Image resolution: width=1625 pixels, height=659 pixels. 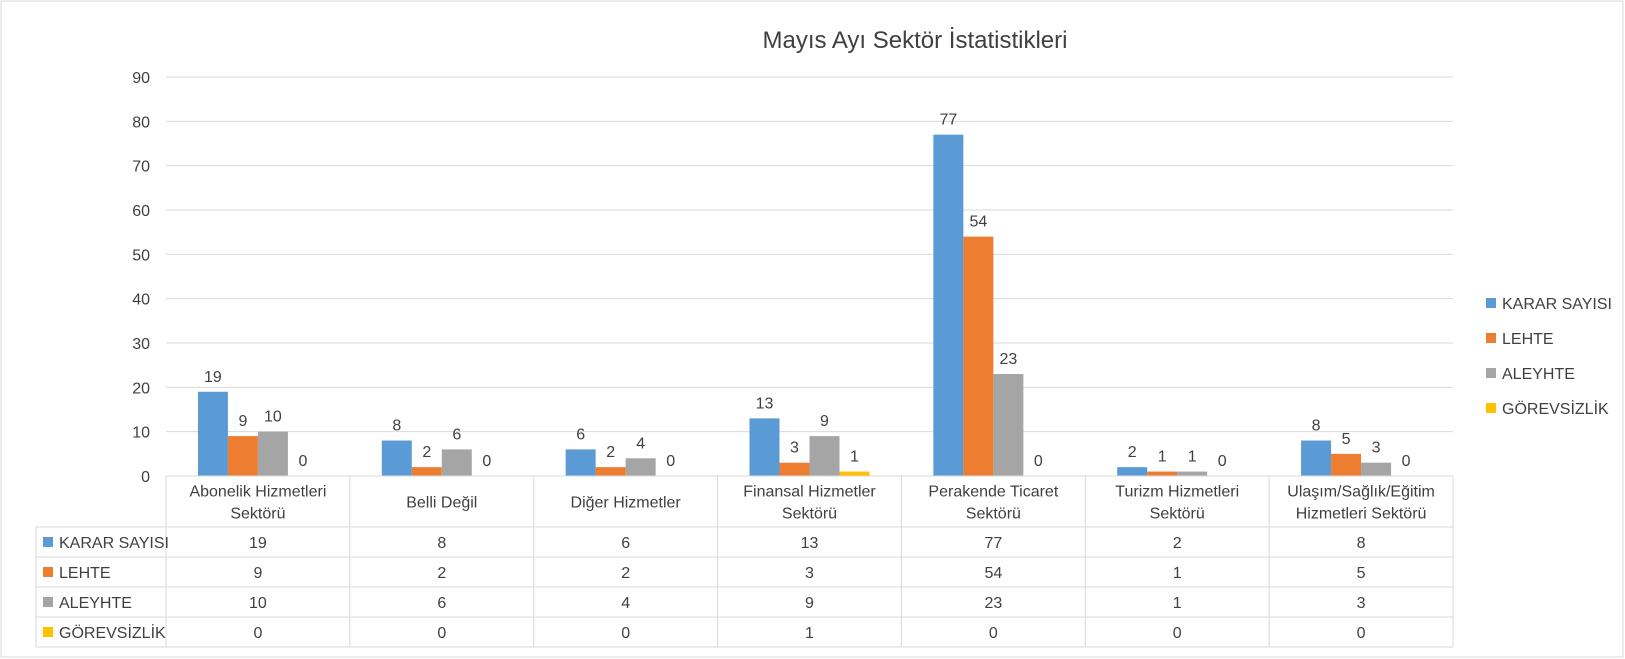 What do you see at coordinates (257, 492) in the screenshot?
I see `category-label: Abonelik Hizmetleri` at bounding box center [257, 492].